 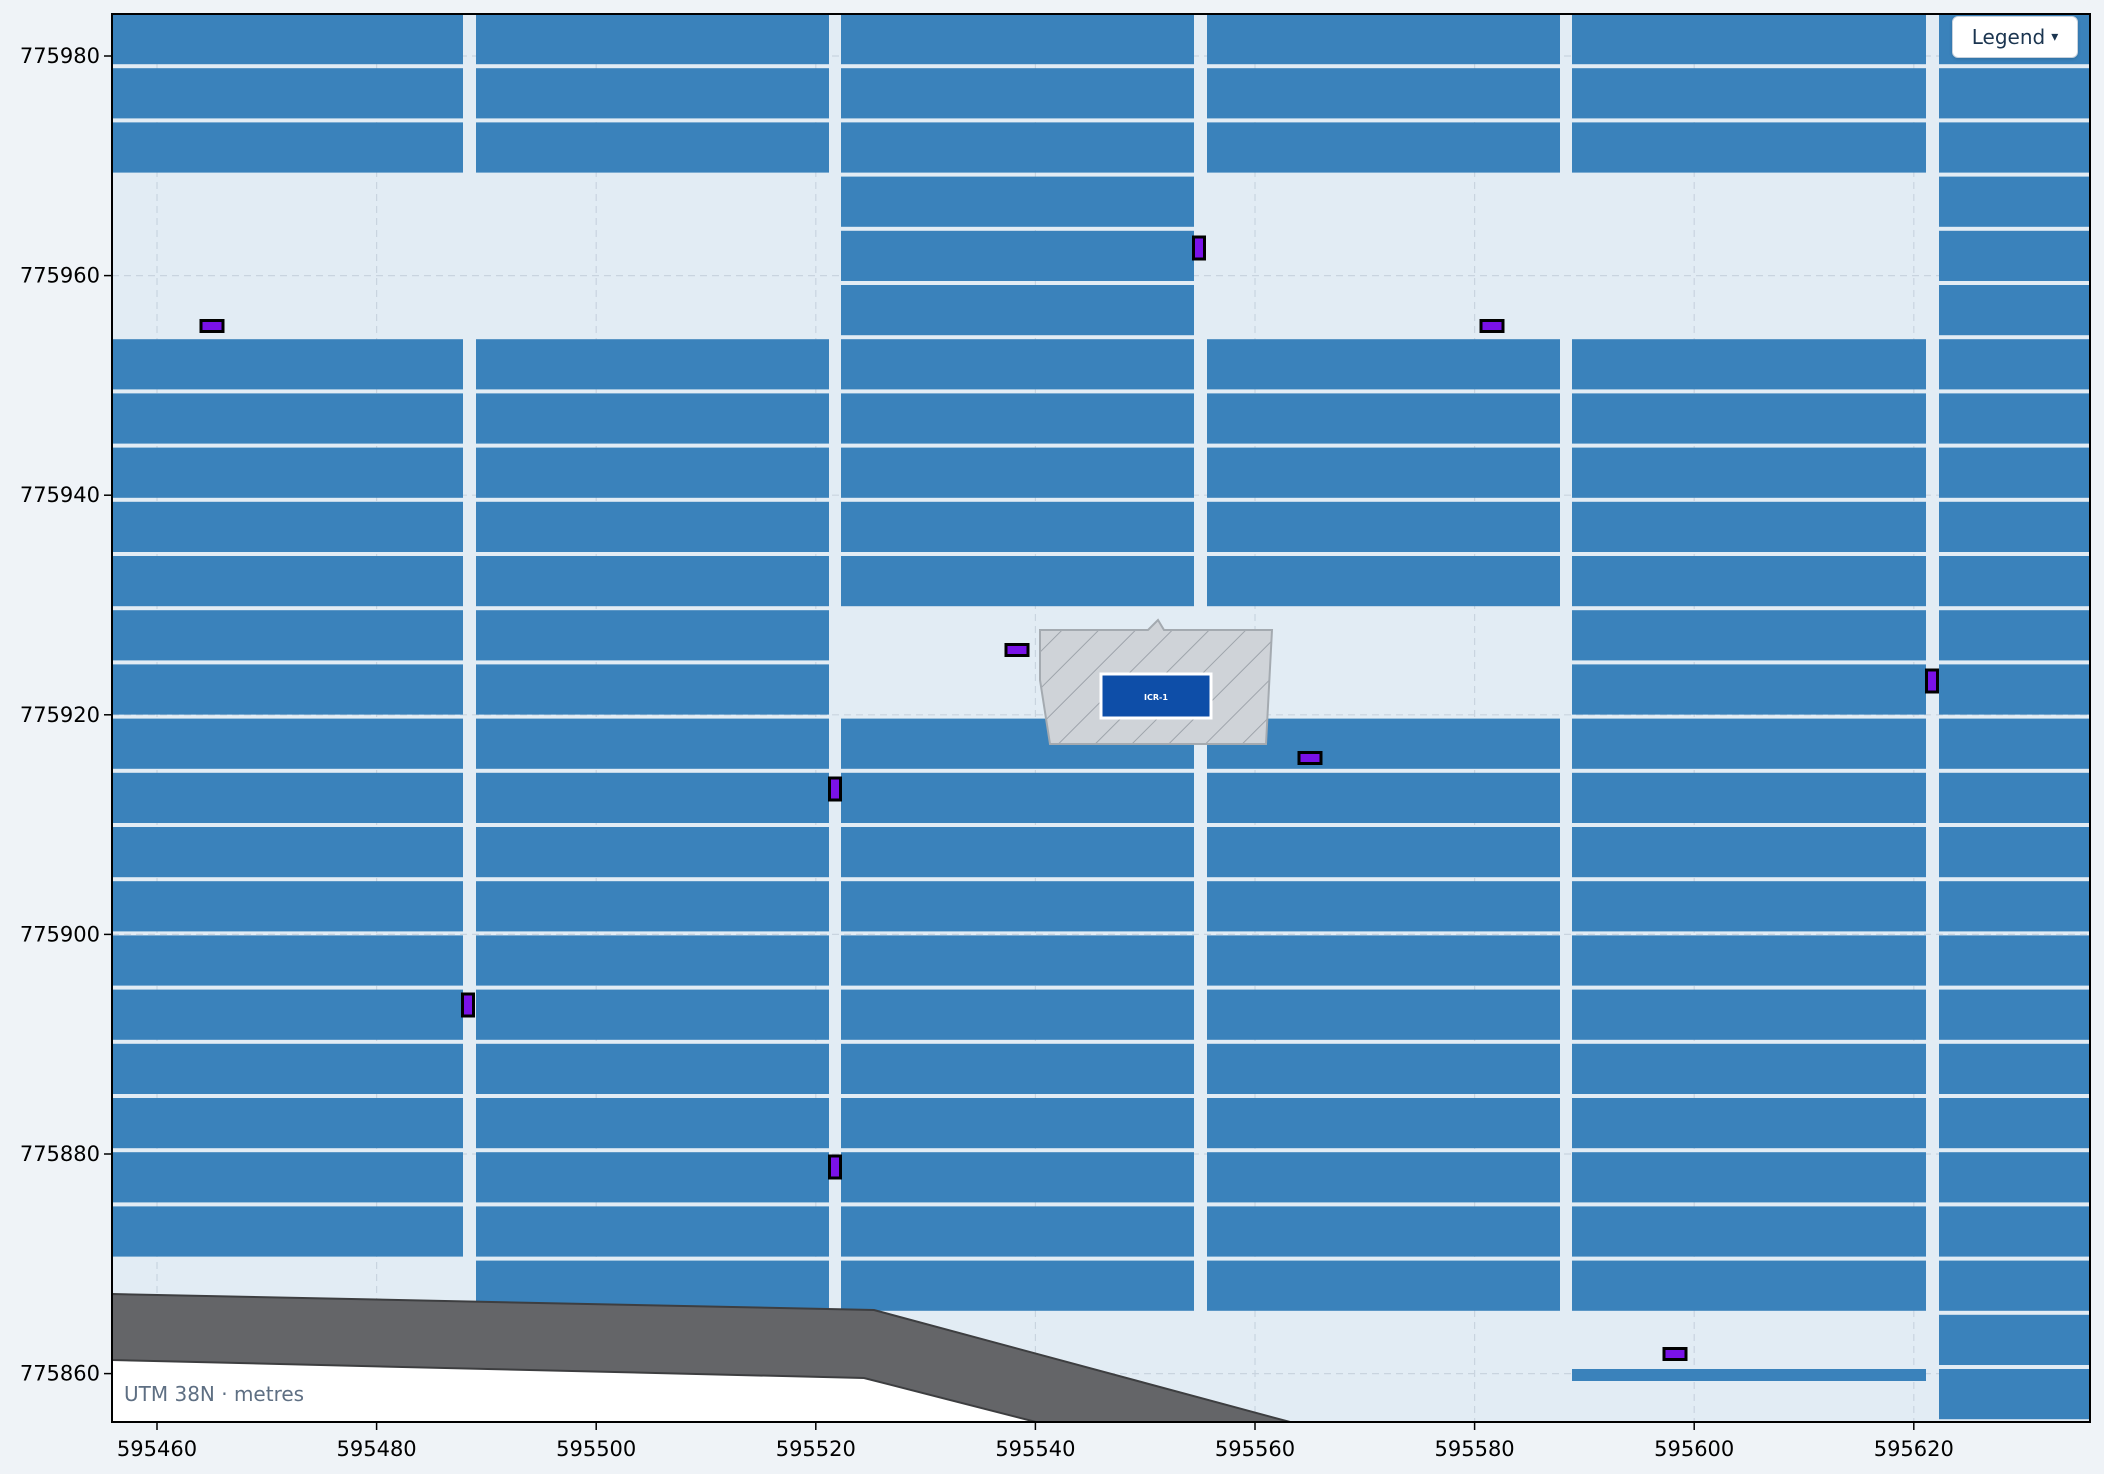 I want to click on x-tick-label: 595560, so click(x=1255, y=1449).